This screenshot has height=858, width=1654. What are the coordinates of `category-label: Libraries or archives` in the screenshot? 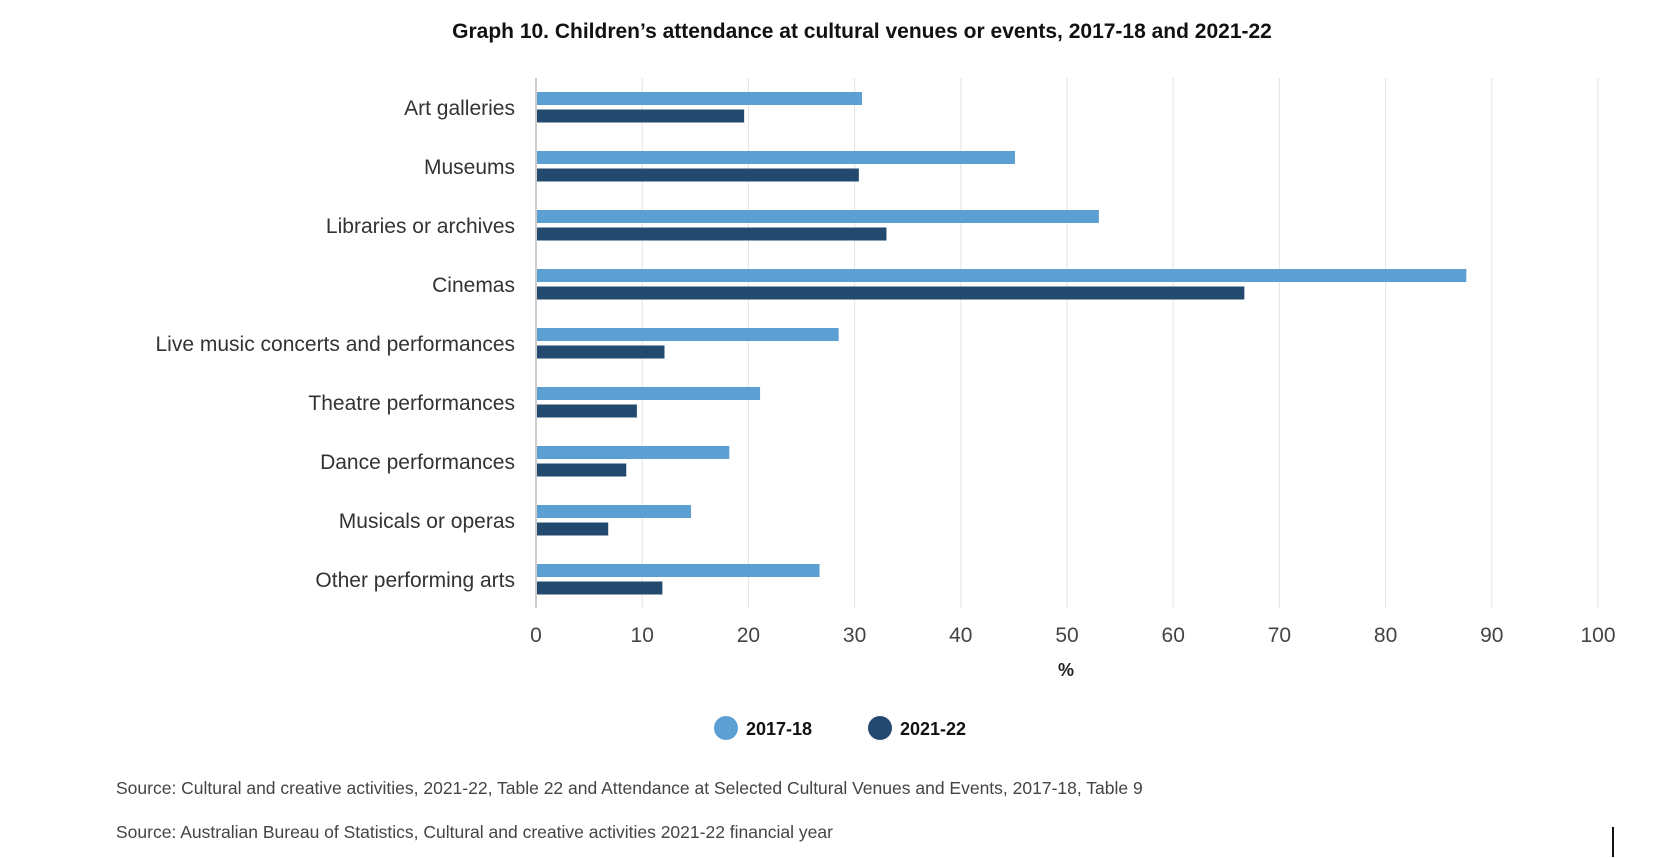 It's located at (420, 226).